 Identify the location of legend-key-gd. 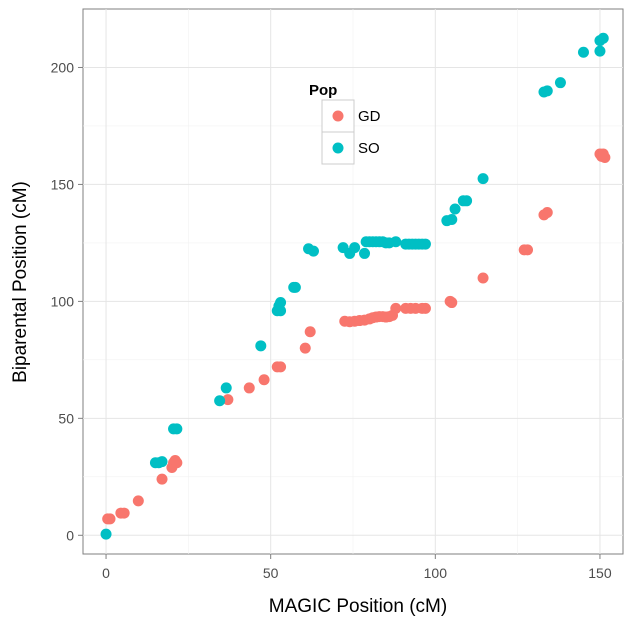
(338, 116).